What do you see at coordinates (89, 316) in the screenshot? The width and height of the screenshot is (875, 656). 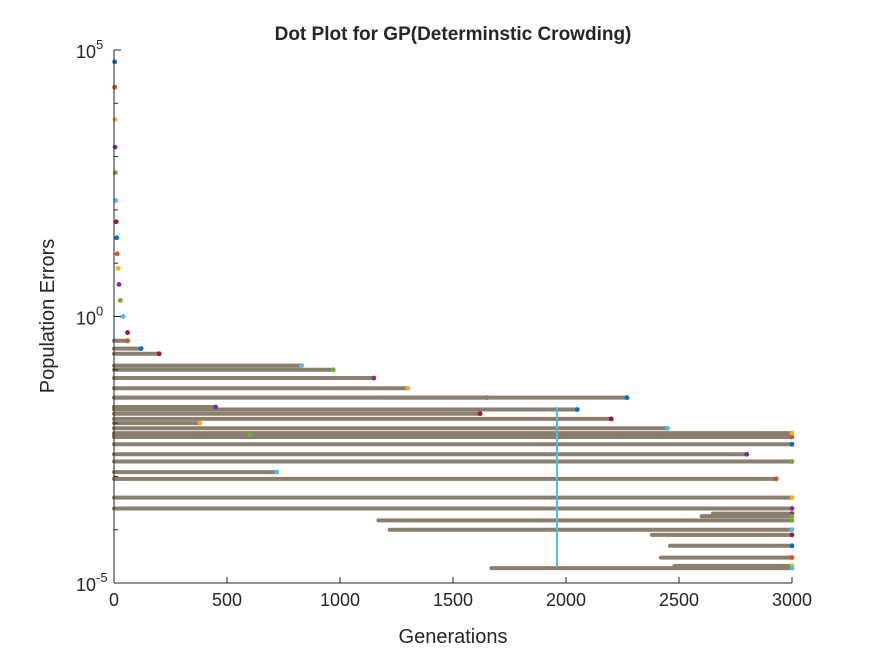 I see `y-tick-label-1: 10⁰` at bounding box center [89, 316].